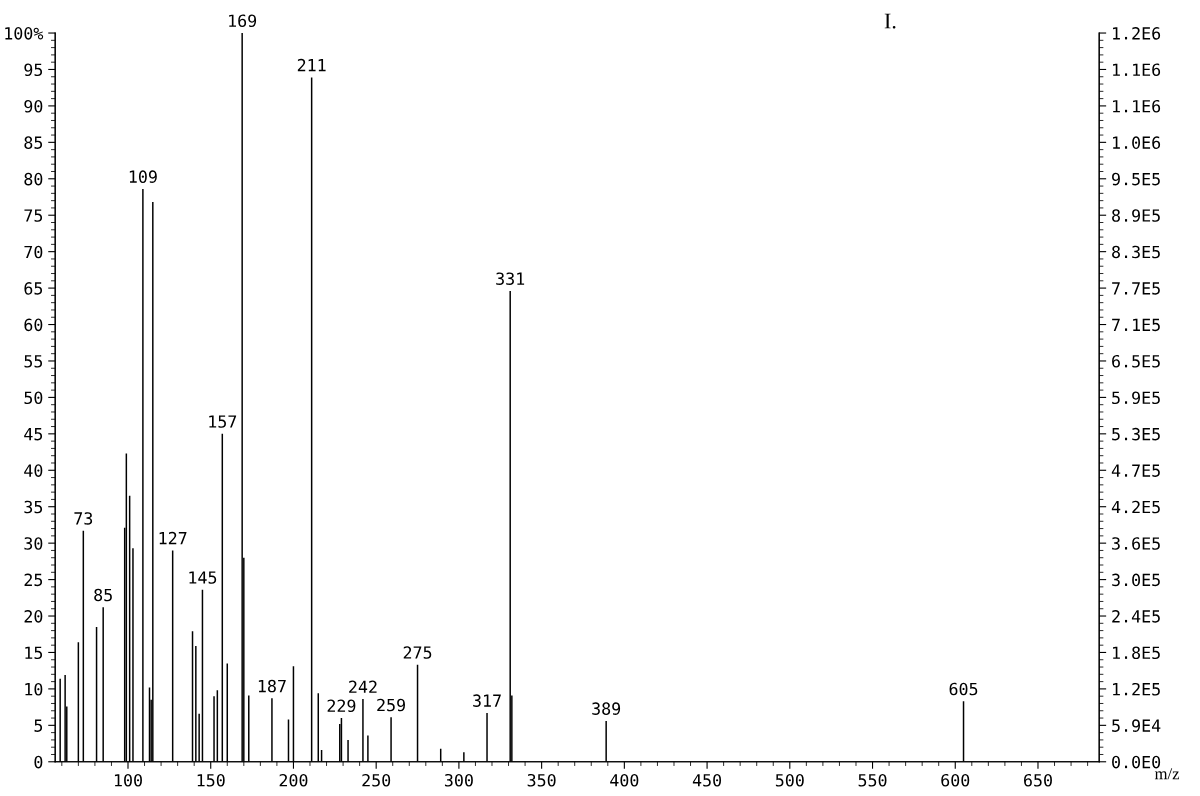  What do you see at coordinates (1136, 762) in the screenshot?
I see `y2-tick-label: 0.0E0` at bounding box center [1136, 762].